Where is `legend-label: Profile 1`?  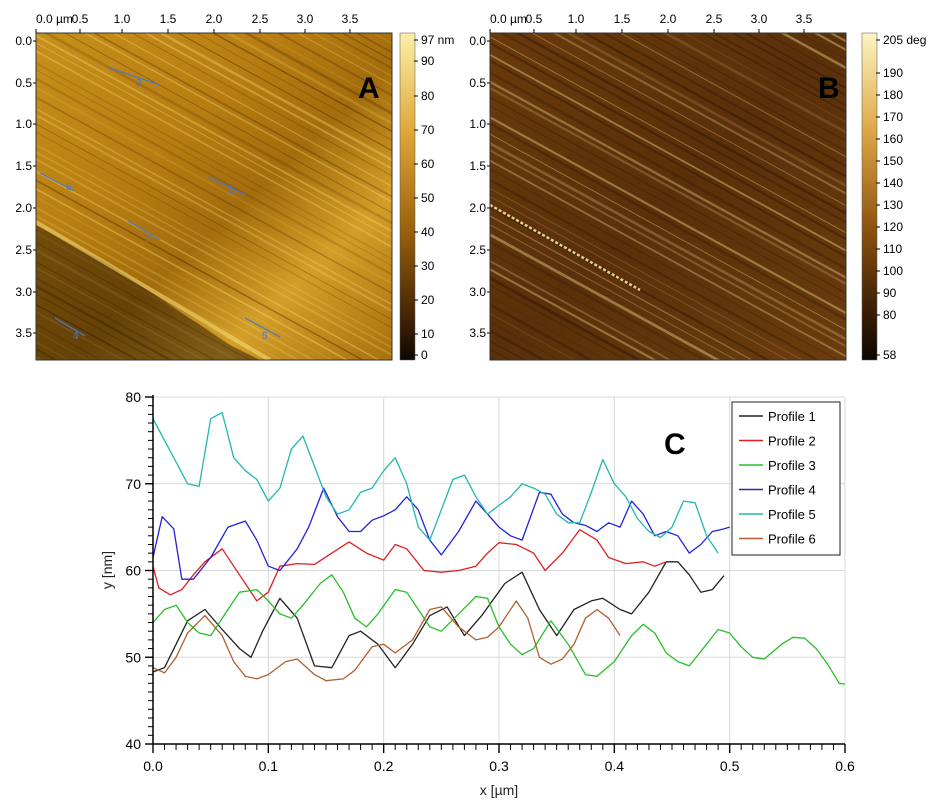 legend-label: Profile 1 is located at coordinates (792, 416).